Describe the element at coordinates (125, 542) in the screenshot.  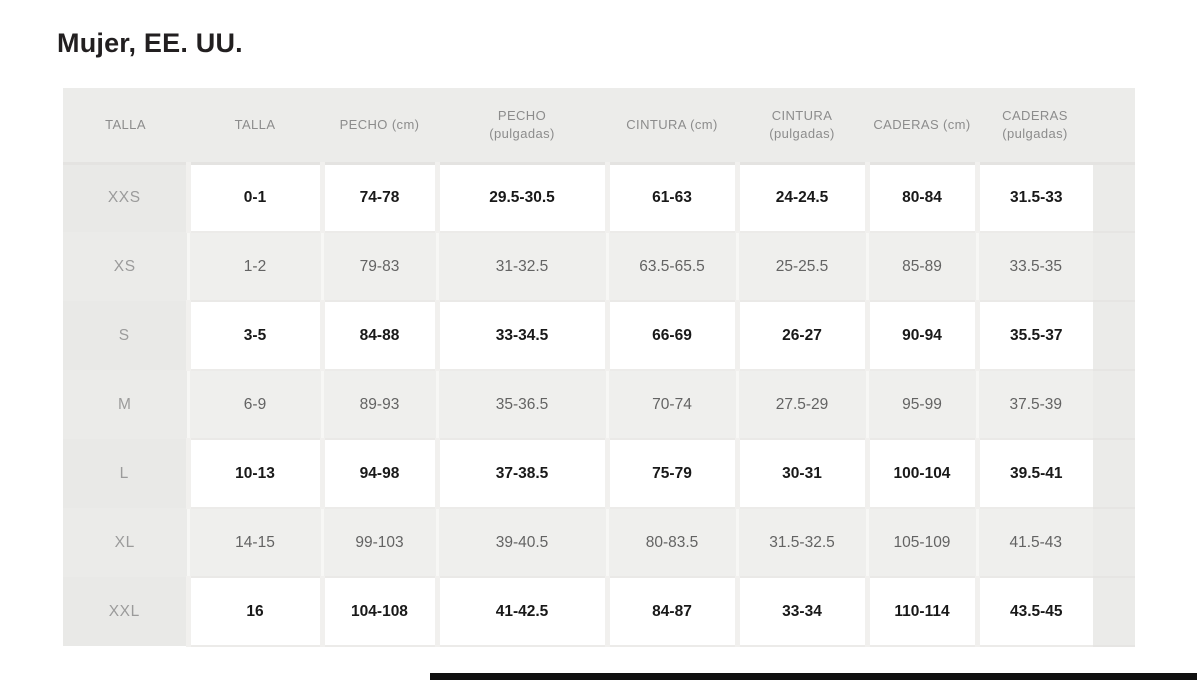
I see `size-label: XL` at that location.